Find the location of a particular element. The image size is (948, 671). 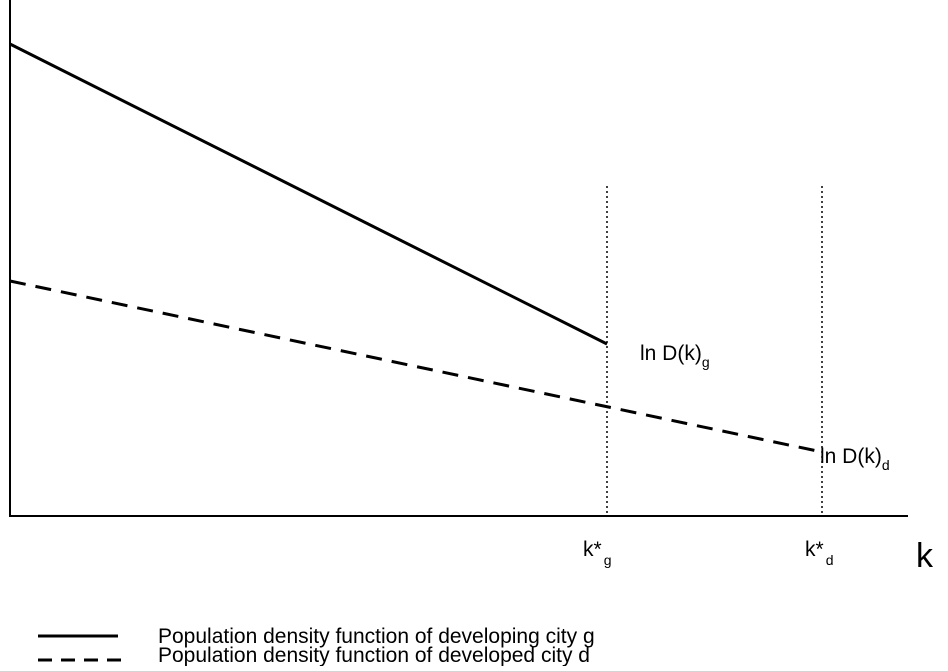

curve-label: ln D(k)g is located at coordinates (675, 356).